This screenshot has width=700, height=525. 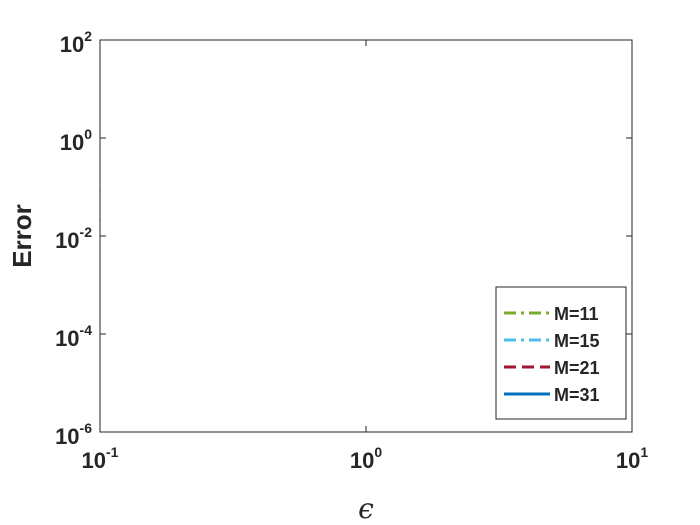 I want to click on y-tick-exponent: 0, so click(x=88, y=134).